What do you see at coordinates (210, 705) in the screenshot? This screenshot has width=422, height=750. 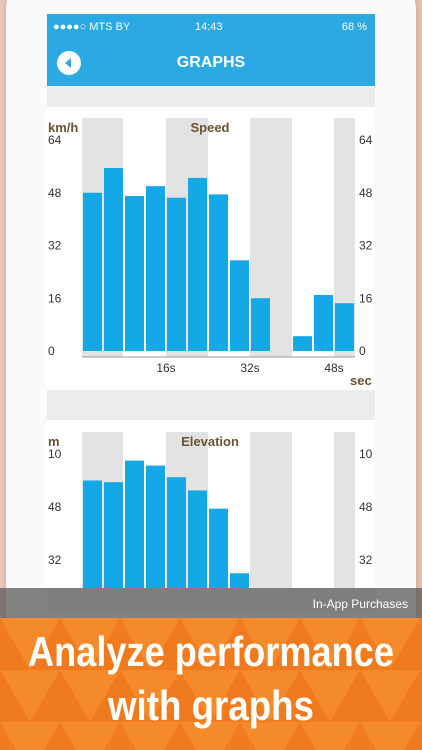 I see `banner-line: with graphs` at bounding box center [210, 705].